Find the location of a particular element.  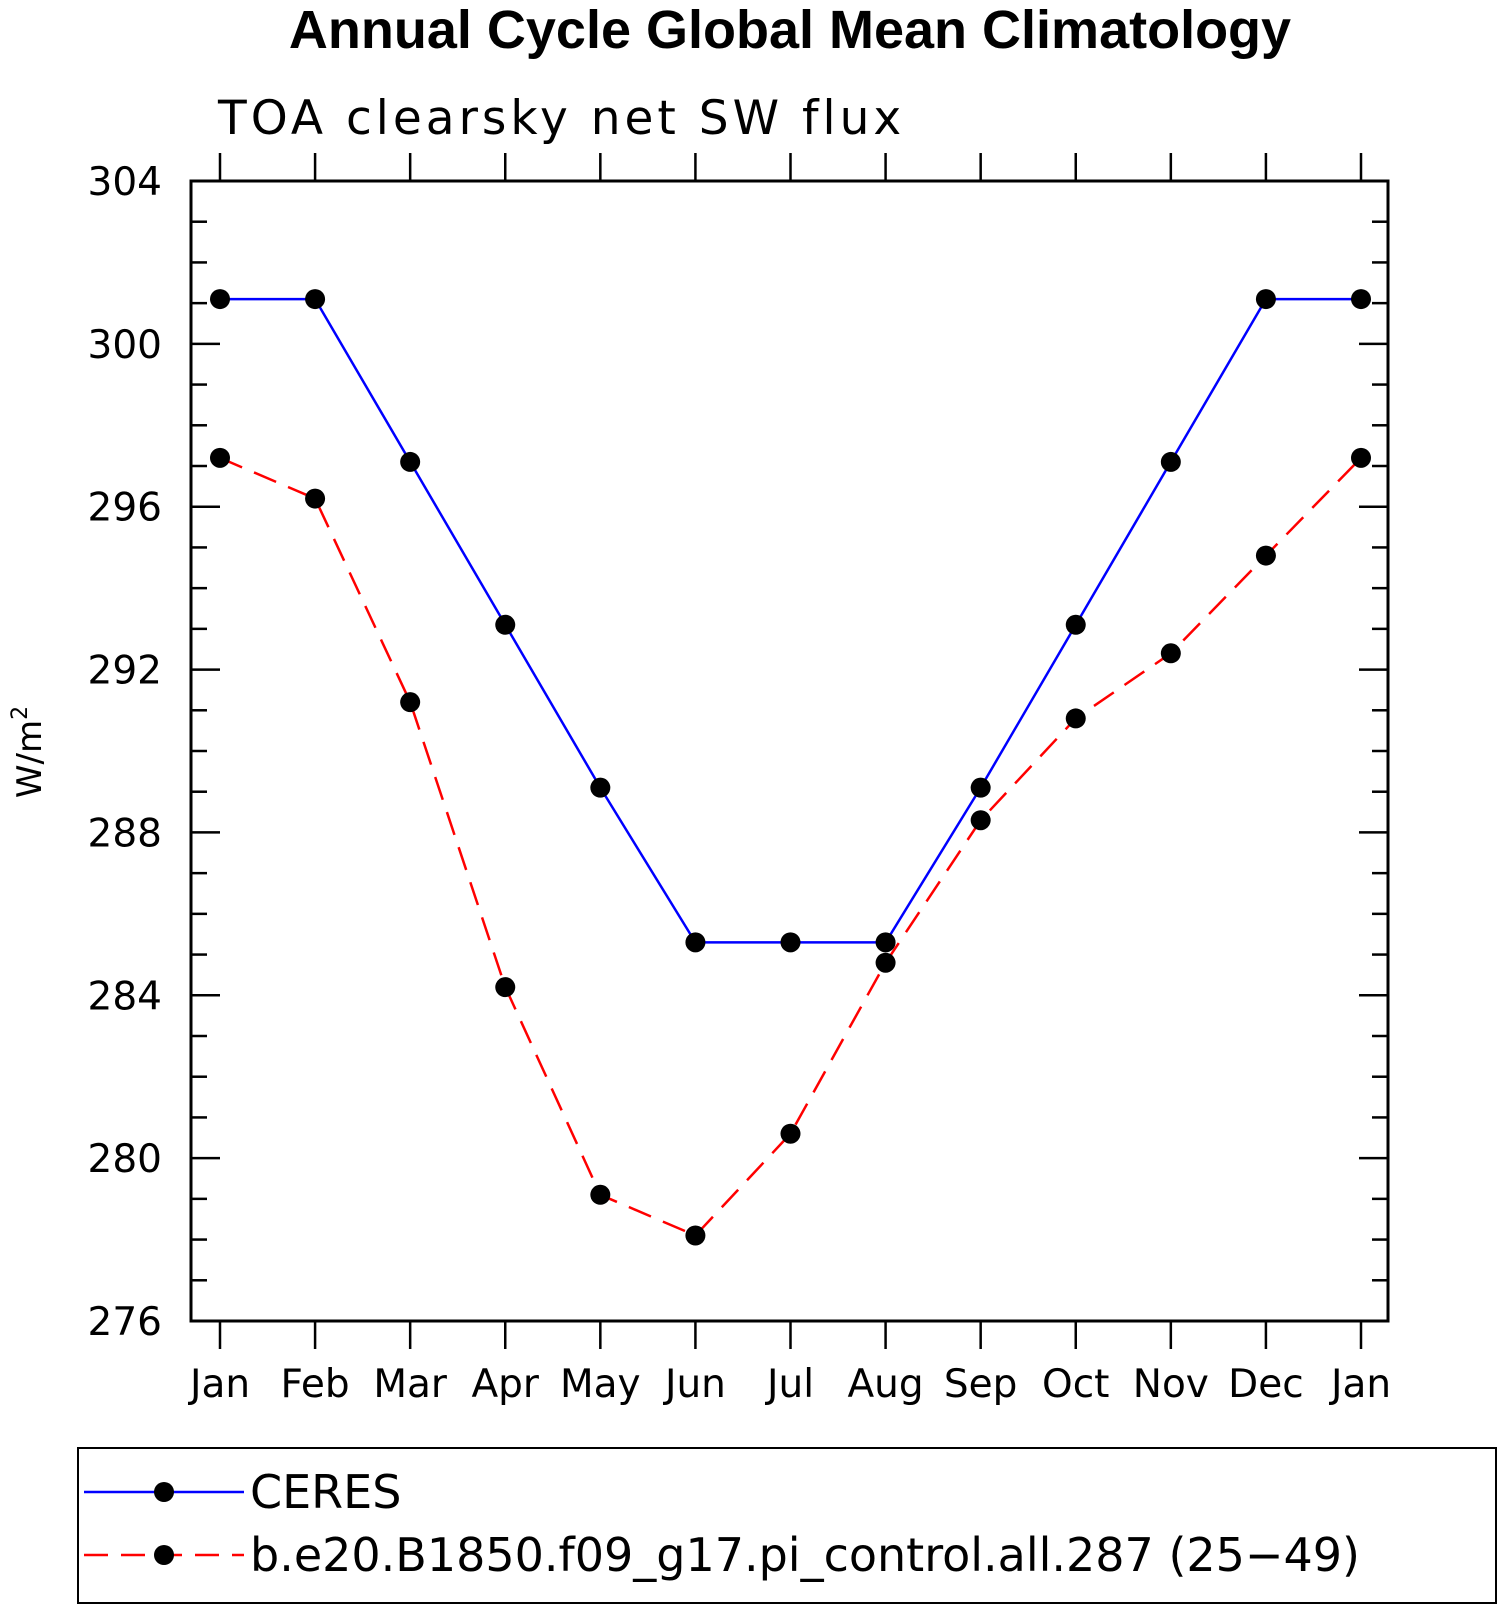

y-axis-label-superscript: 2 is located at coordinates (20, 713).